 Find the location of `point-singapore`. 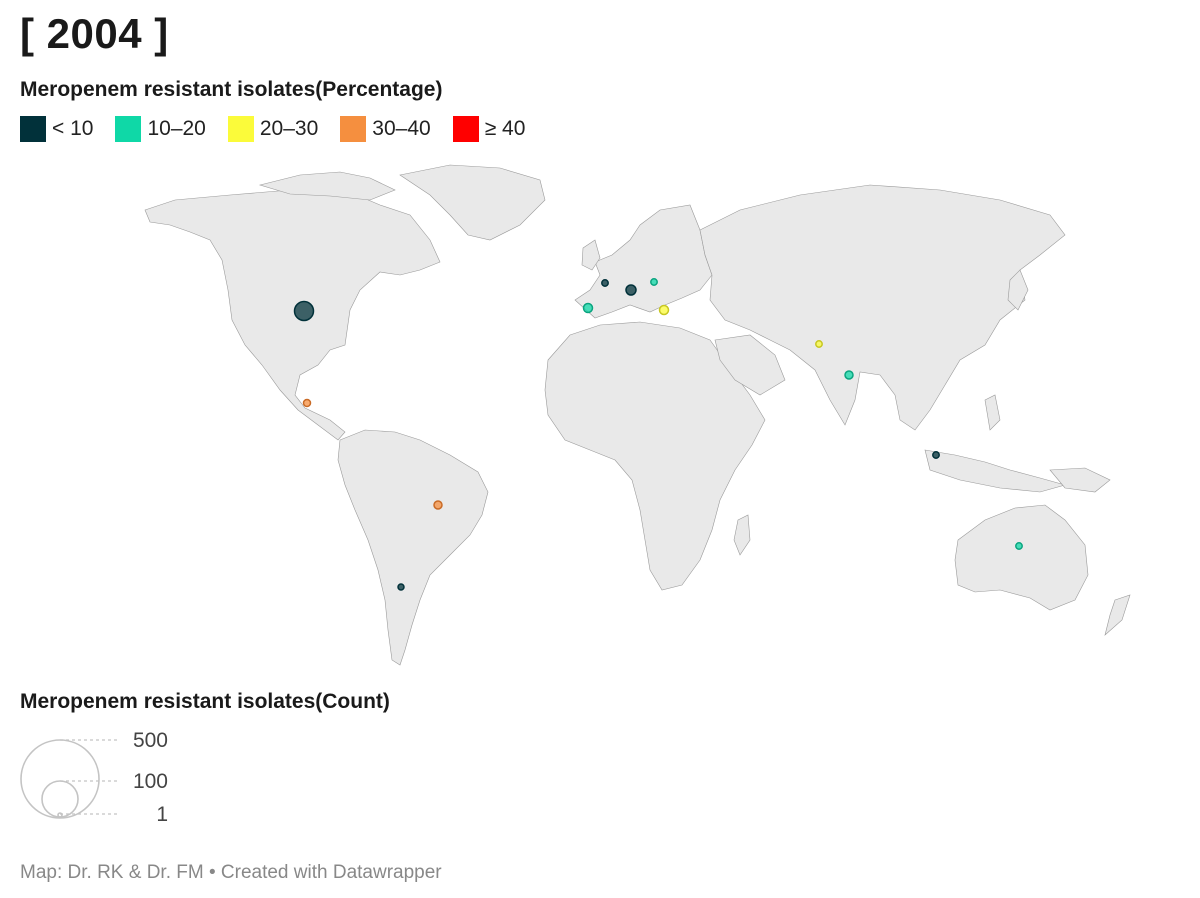

point-singapore is located at coordinates (936, 455).